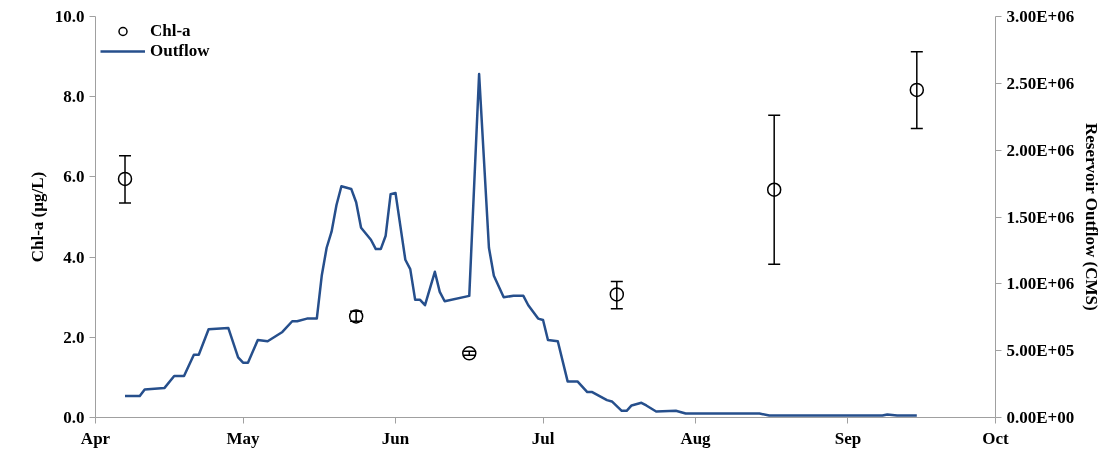  Describe the element at coordinates (1040, 16) in the screenshot. I see `y2-tick-label: 3.00E+06` at that location.